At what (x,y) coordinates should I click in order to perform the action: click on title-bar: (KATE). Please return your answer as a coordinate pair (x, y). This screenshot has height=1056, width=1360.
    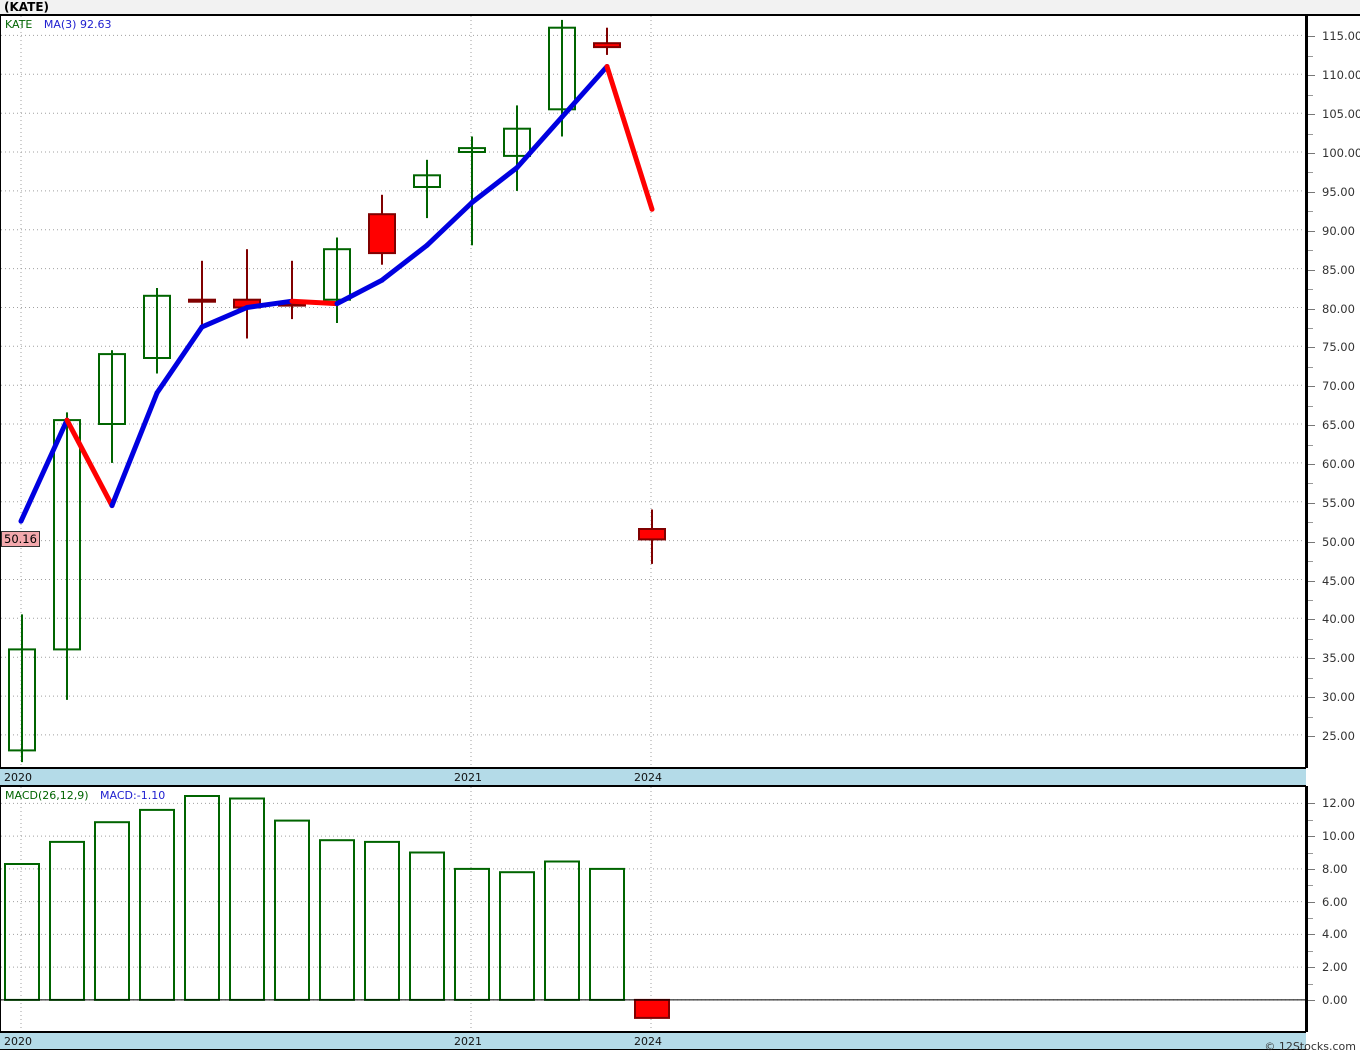
    Looking at the image, I should click on (680, 8).